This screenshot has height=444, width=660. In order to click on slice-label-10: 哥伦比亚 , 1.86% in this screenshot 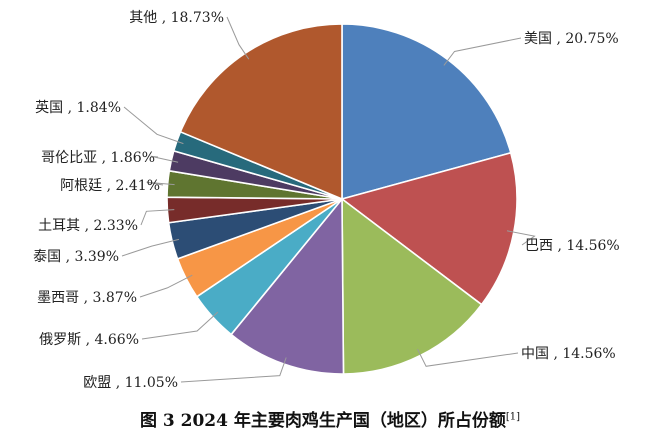, I will do `click(98, 158)`.